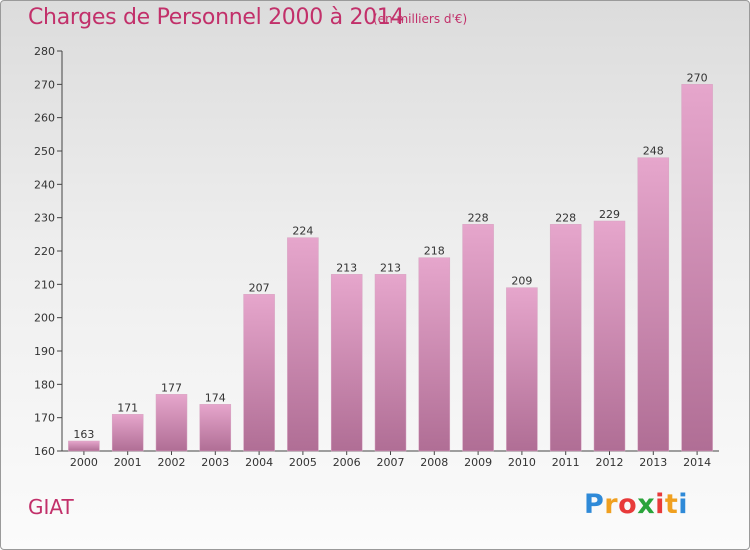 This screenshot has width=750, height=550. Describe the element at coordinates (346, 363) in the screenshot. I see `bar-2006` at that location.